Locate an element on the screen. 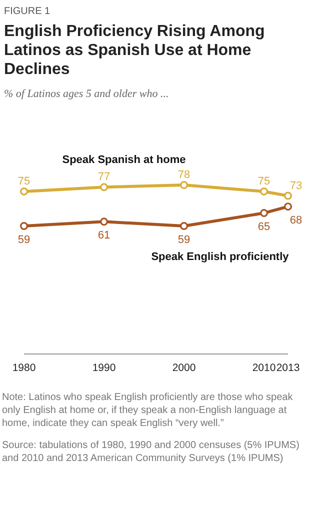 The width and height of the screenshot is (310, 515). chart-title: English Proficiency Rising Among Latinos as Spanish Use at Home Declines is located at coordinates (134, 50).